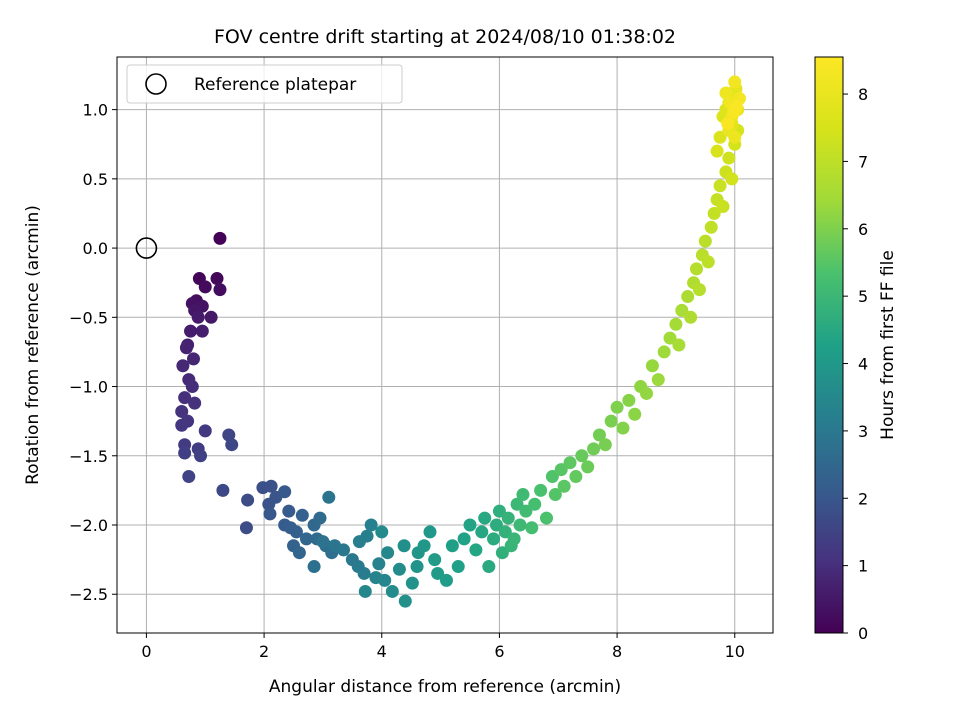 The height and width of the screenshot is (720, 960). What do you see at coordinates (88, 594) in the screenshot?
I see `y-tick-label: −2.5` at bounding box center [88, 594].